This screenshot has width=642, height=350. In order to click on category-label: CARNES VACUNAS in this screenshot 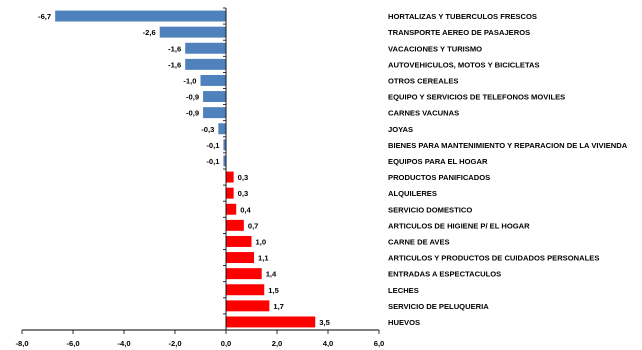, I will do `click(423, 113)`.